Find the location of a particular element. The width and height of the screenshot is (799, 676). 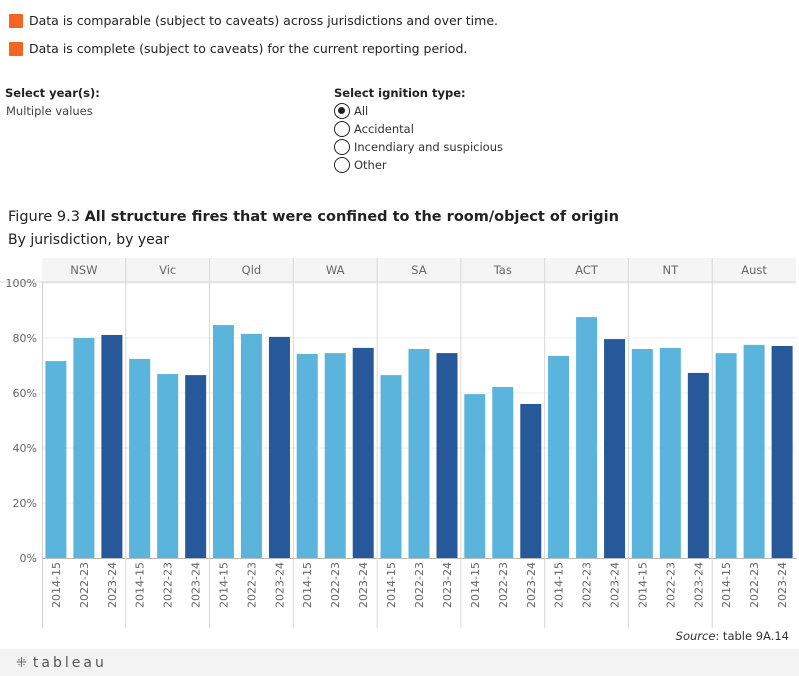

y-tick-label: 40% is located at coordinates (25, 448).